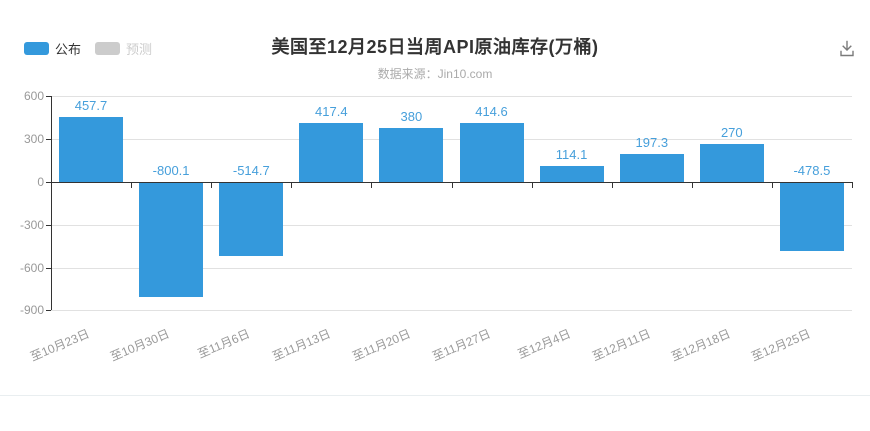 Image resolution: width=870 pixels, height=431 pixels. What do you see at coordinates (108, 48) in the screenshot?
I see `forecast-swatch` at bounding box center [108, 48].